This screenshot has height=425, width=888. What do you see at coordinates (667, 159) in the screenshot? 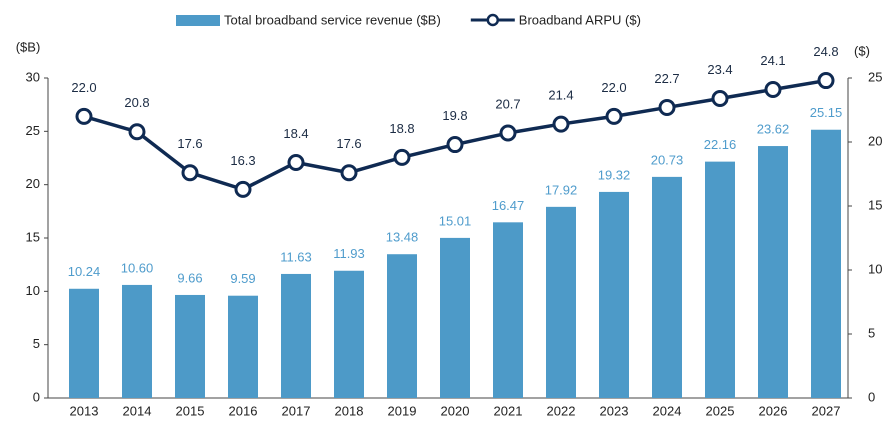
I see `bar-value-label: 20.73` at bounding box center [667, 159].